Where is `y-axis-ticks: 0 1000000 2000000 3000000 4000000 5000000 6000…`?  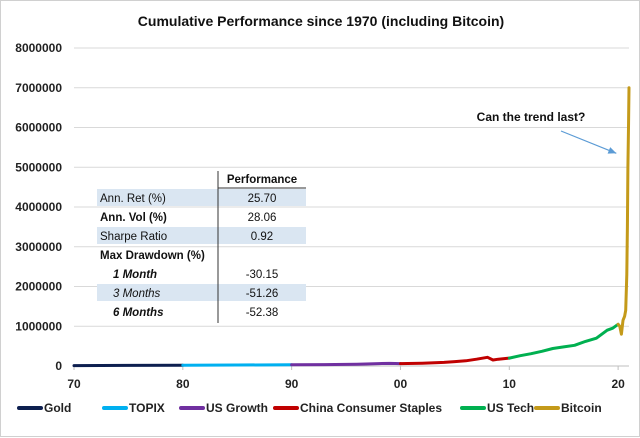 y-axis-ticks: 0 1000000 2000000 3000000 4000000 5000000 6000… is located at coordinates (38, 207).